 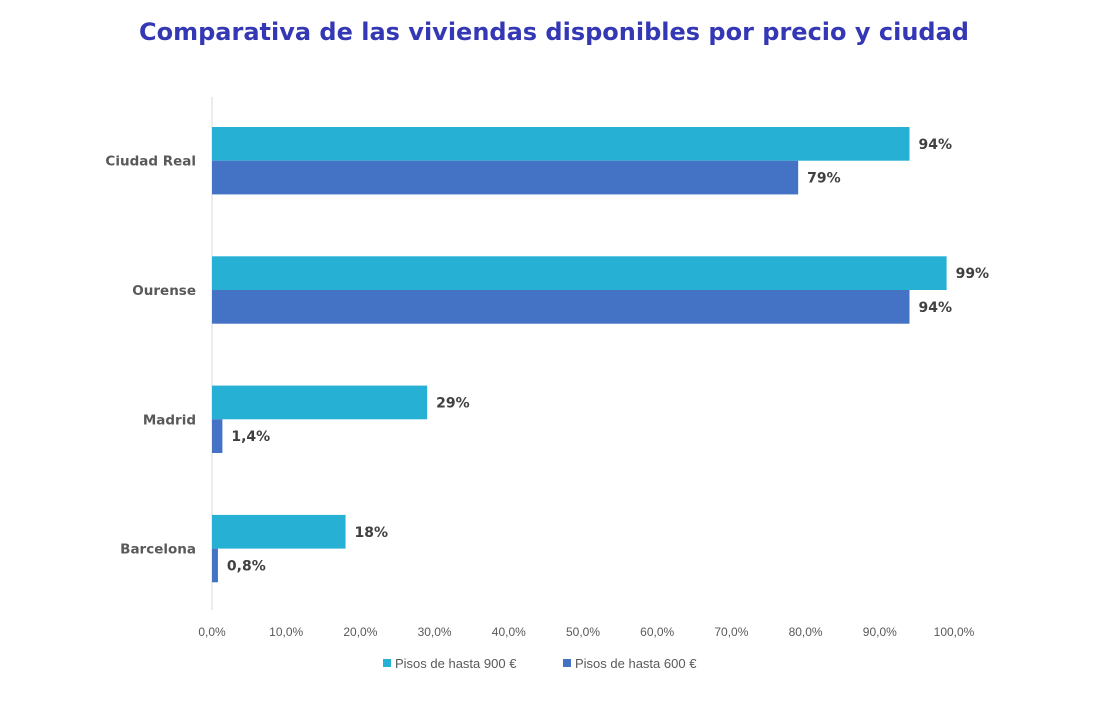 I want to click on data-label: 18%, so click(x=372, y=533).